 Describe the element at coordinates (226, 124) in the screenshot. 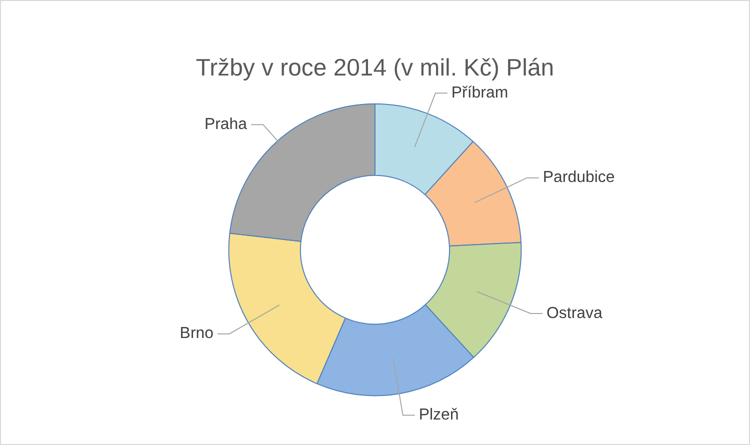

I see `slice-label: Praha` at that location.